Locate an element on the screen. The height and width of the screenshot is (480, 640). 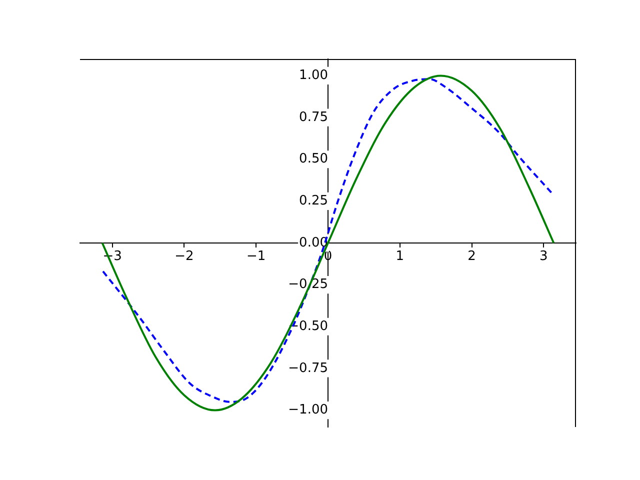
x-tick-label: −1 is located at coordinates (256, 256).